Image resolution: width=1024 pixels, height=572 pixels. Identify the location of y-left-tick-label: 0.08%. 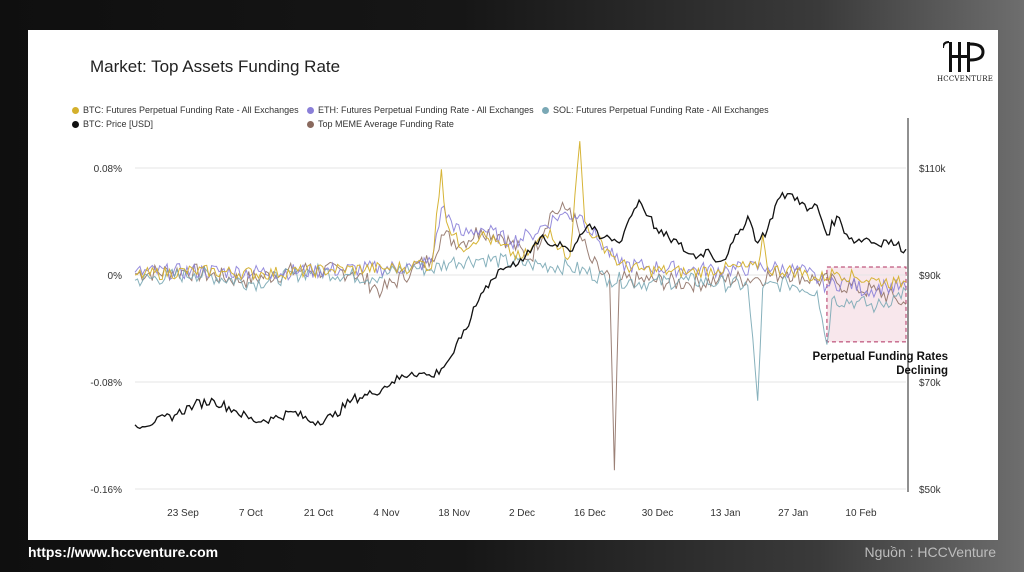
(108, 169).